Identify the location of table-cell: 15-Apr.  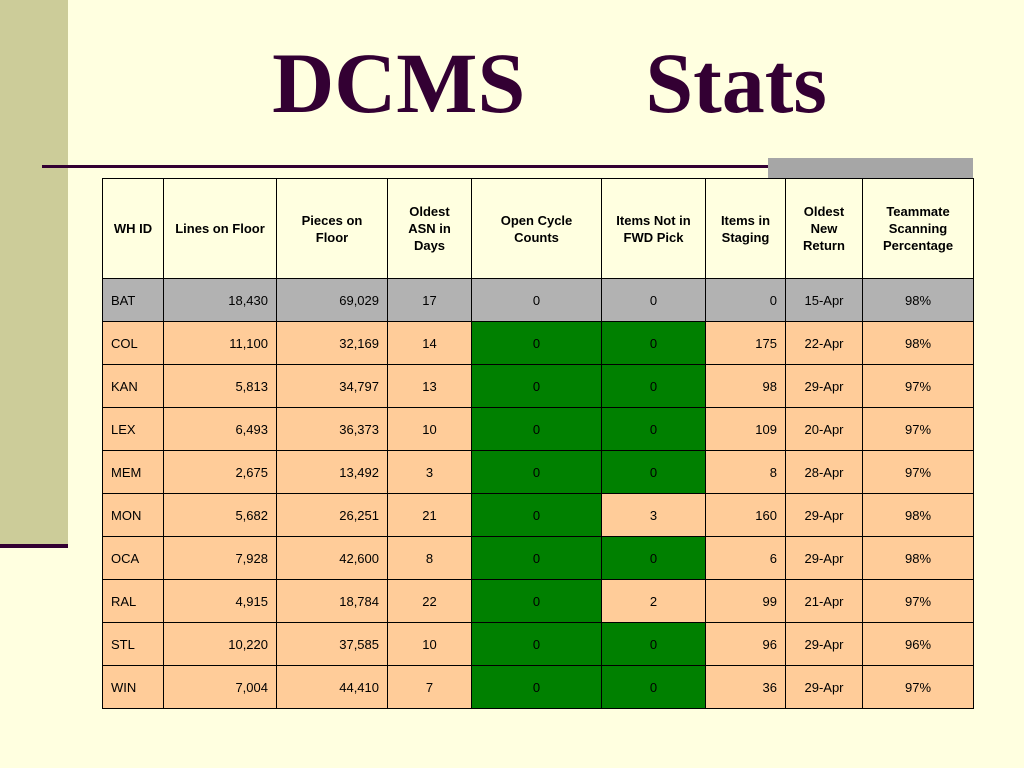
(824, 300).